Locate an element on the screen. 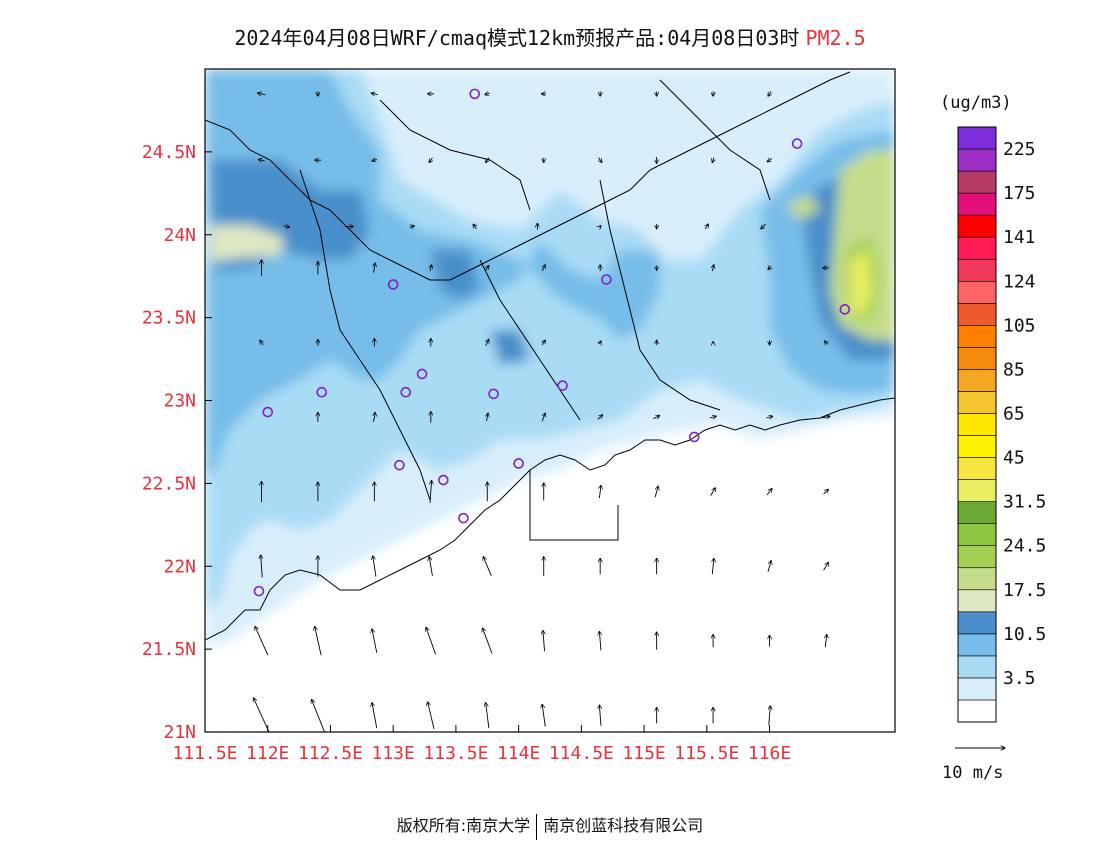 The image size is (1100, 850). x-tick-label: 115.5E is located at coordinates (706, 753).